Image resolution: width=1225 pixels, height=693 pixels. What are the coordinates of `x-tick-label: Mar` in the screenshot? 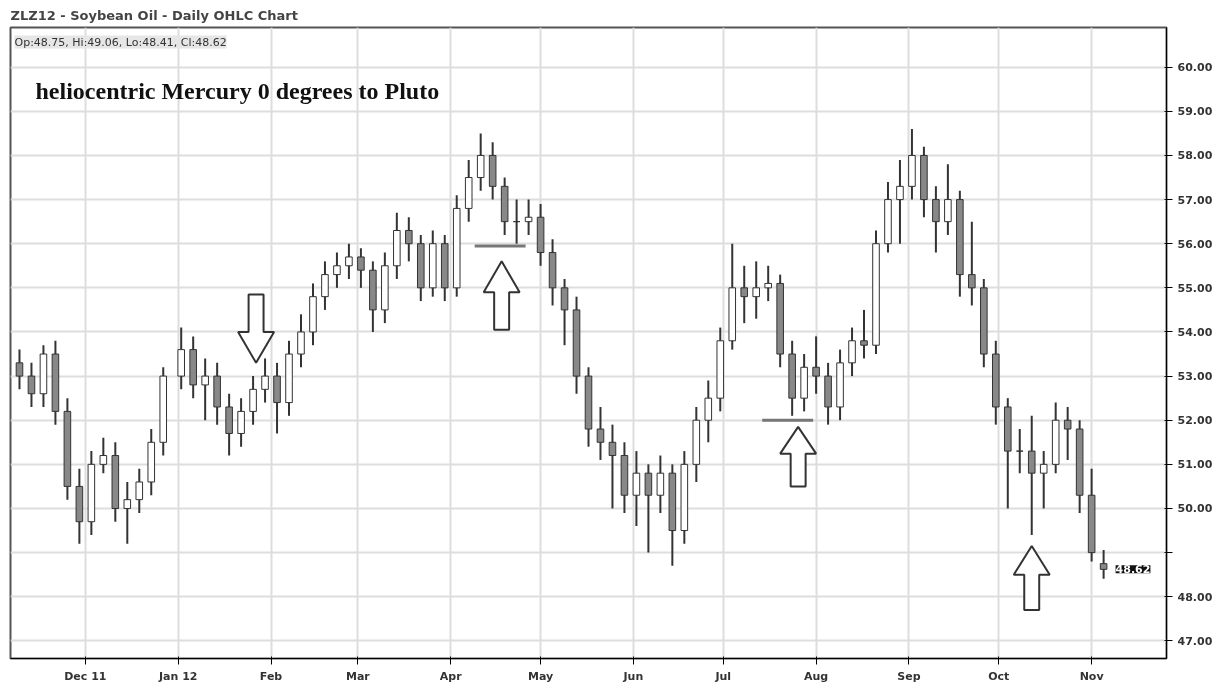 It's located at (358, 676).